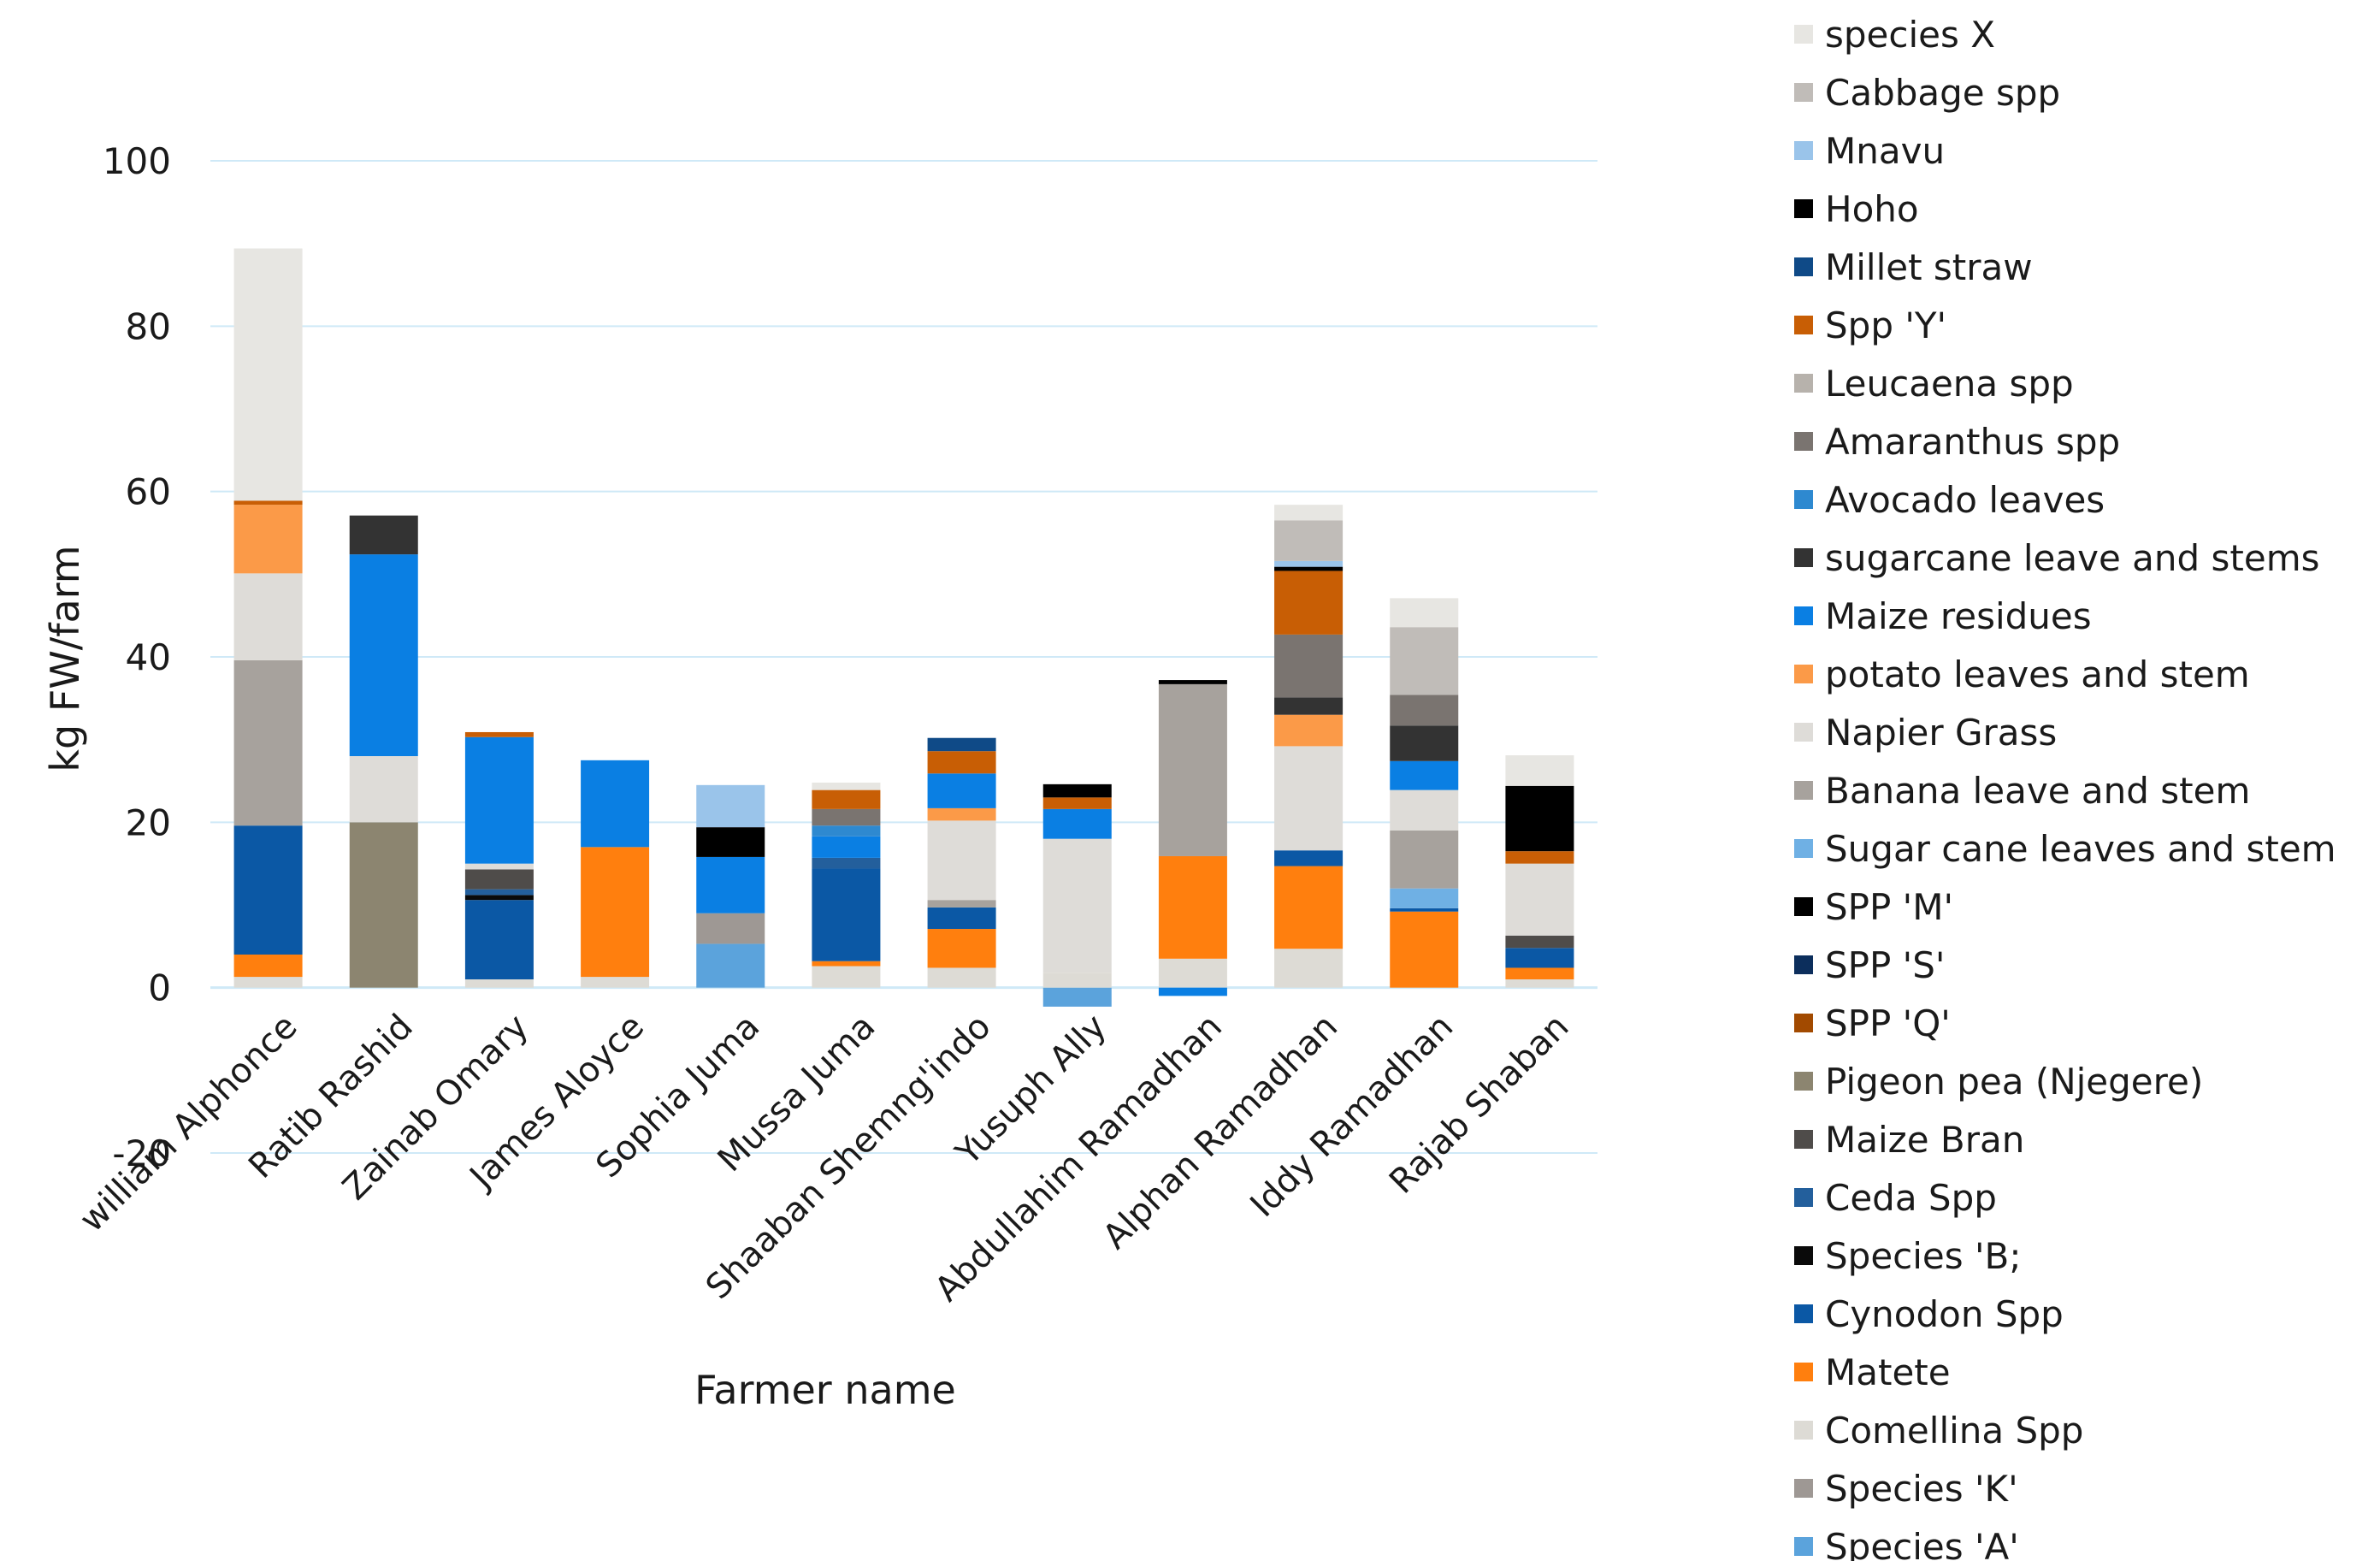 This screenshot has width=2380, height=1561. I want to click on y-tick-label: 100, so click(137, 161).